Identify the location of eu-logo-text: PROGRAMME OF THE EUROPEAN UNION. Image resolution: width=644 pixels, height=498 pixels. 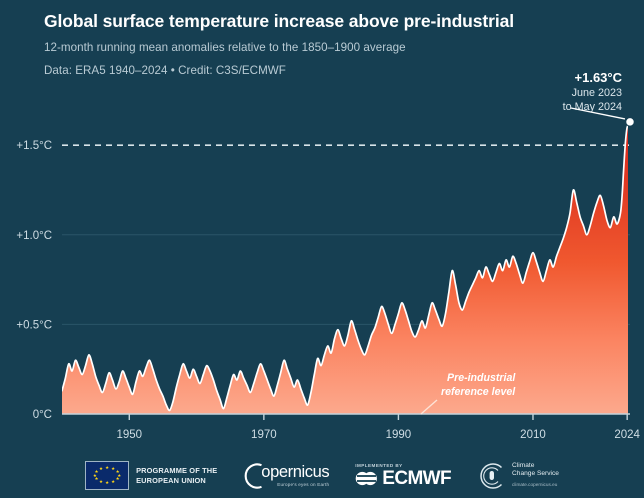
(176, 475).